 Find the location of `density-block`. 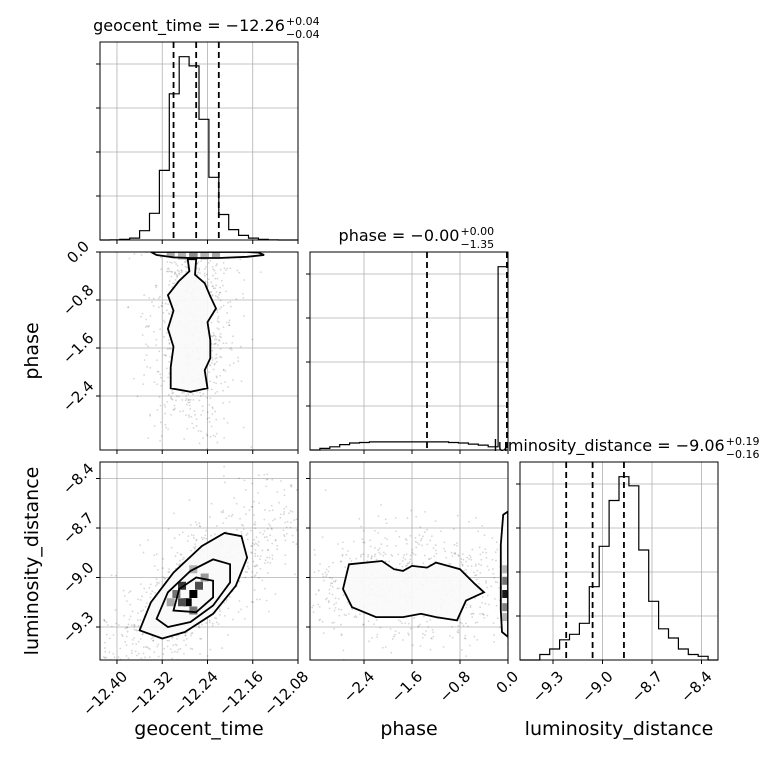

density-block is located at coordinates (505, 594).